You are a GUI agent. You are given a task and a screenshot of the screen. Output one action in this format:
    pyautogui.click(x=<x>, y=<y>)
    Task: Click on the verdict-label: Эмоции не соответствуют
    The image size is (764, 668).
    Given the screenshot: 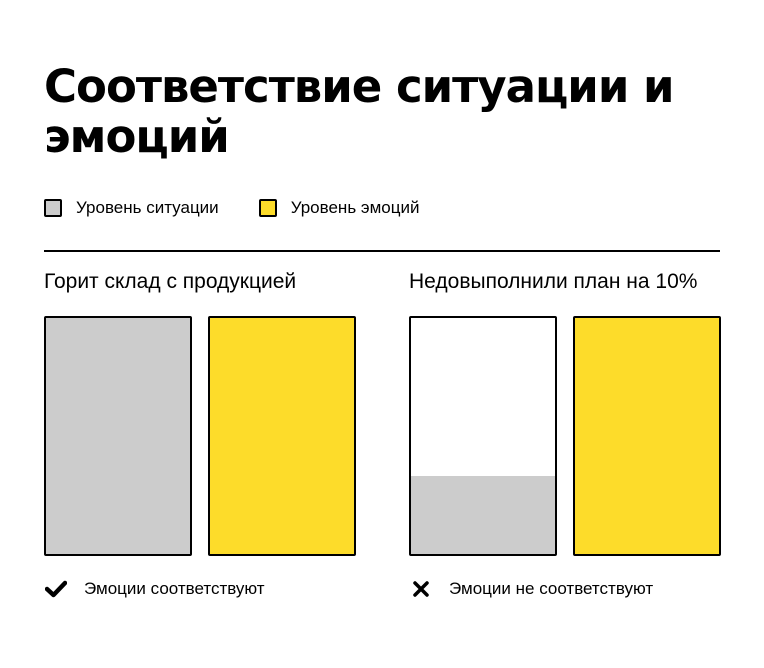 What is the action you would take?
    pyautogui.click(x=551, y=588)
    